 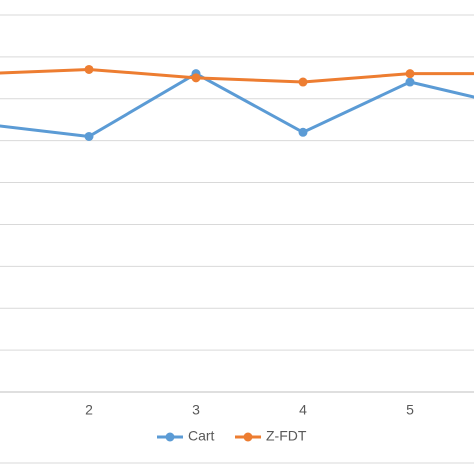 What do you see at coordinates (303, 410) in the screenshot?
I see `x-tick-label: 4` at bounding box center [303, 410].